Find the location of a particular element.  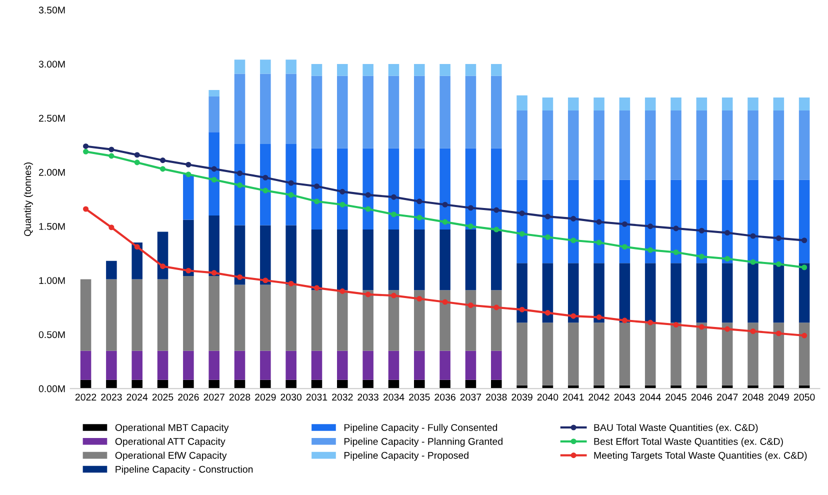

x-tick-label: 2028 is located at coordinates (239, 397).